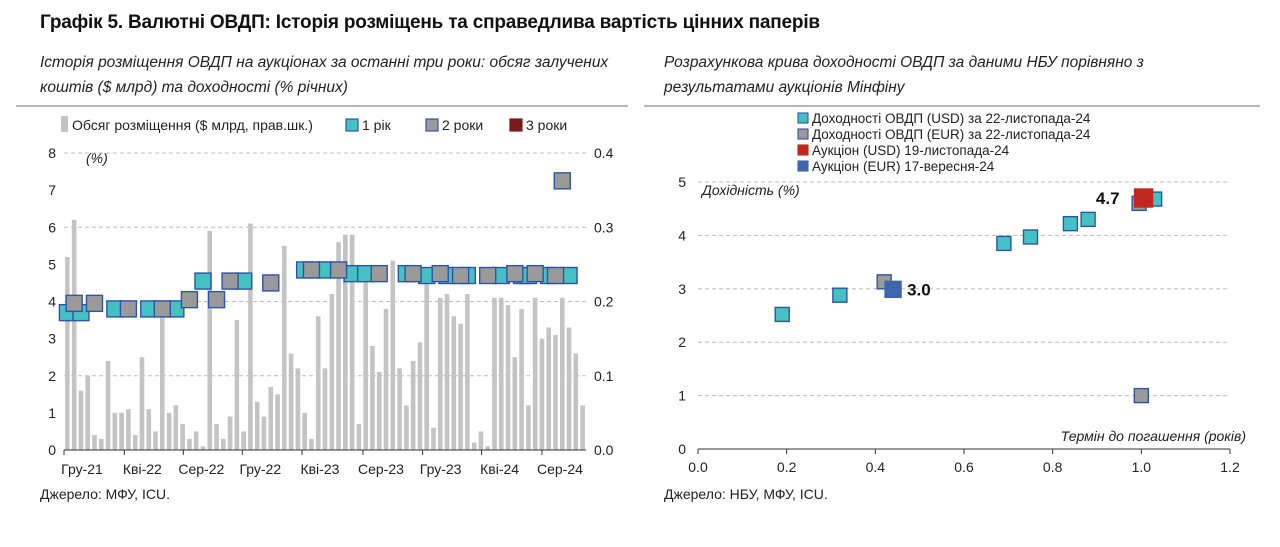 The image size is (1280, 547). Describe the element at coordinates (1053, 467) in the screenshot. I see `x-tick-label: 0.8` at that location.